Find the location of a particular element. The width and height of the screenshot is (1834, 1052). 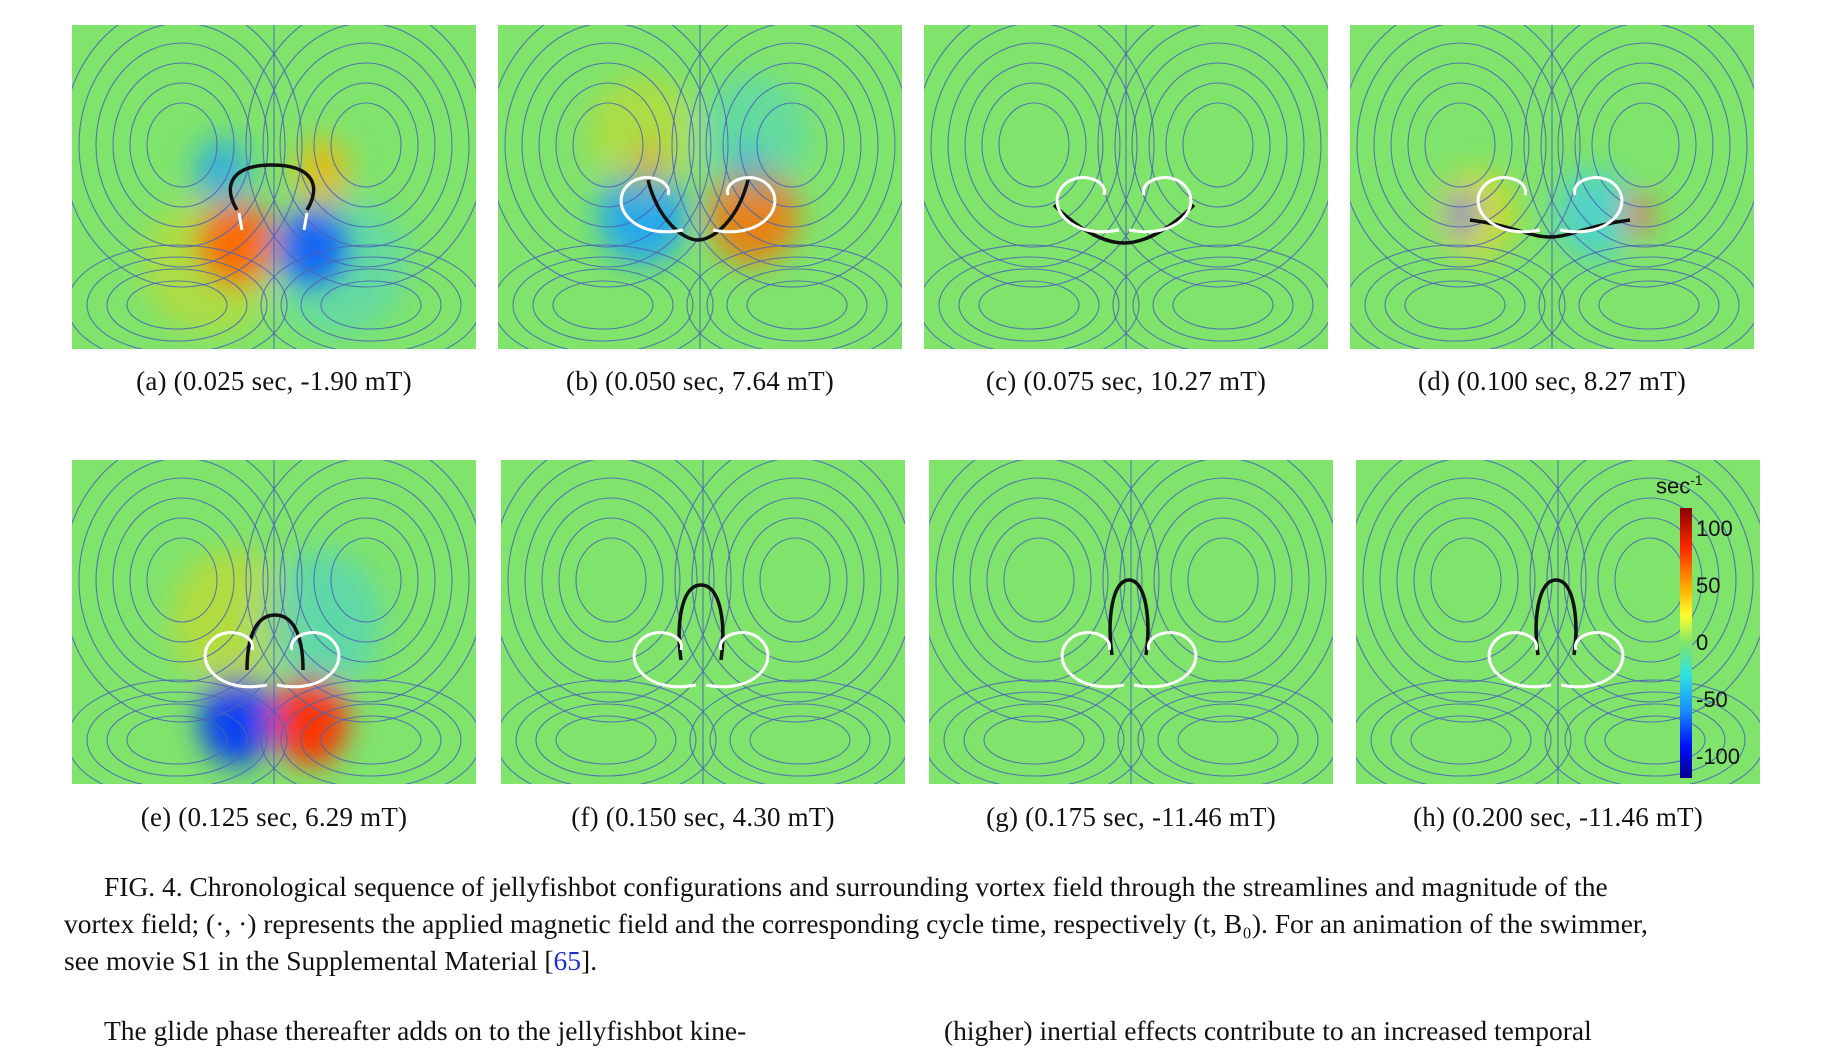

subcaption-d: (d) (0.100 sec, 8.27 mT) is located at coordinates (1552, 381).